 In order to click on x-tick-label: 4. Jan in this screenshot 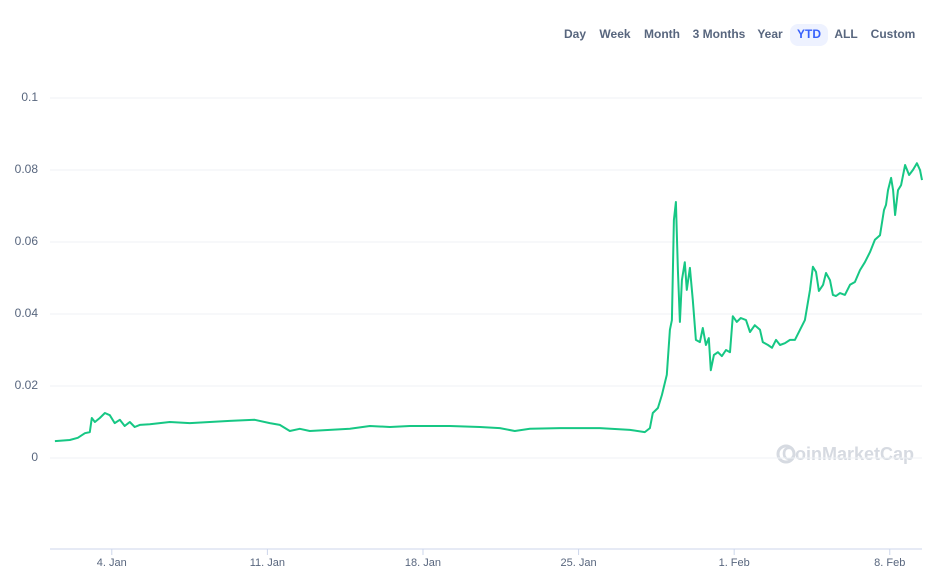, I will do `click(112, 563)`.